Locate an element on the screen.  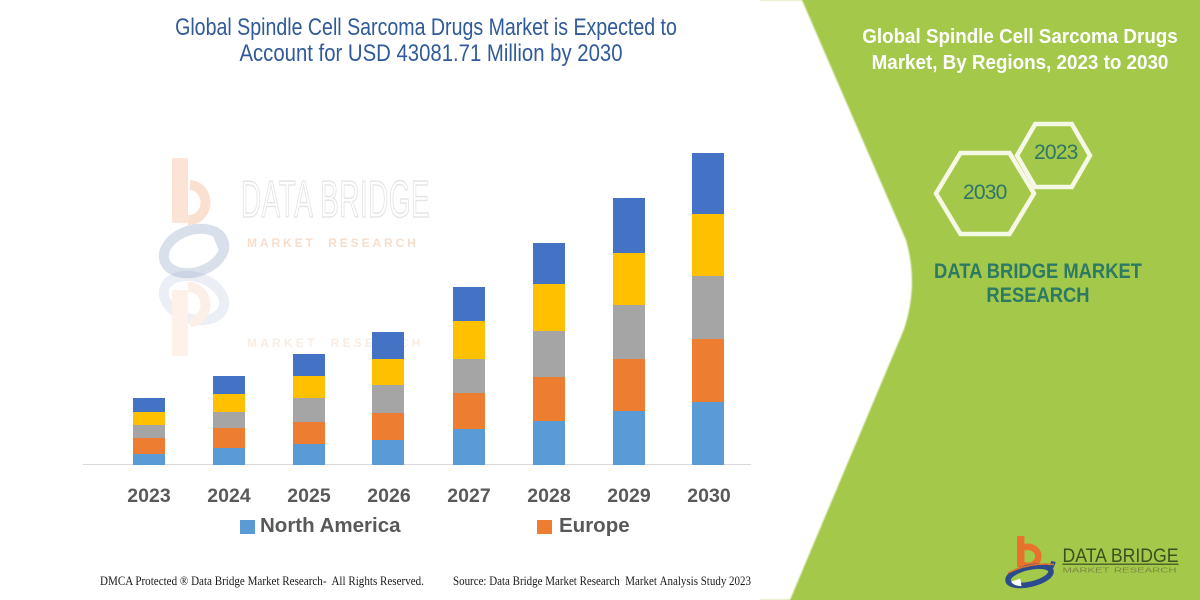
svg-text: MARKET RESEARCH is located at coordinates (1120, 570).